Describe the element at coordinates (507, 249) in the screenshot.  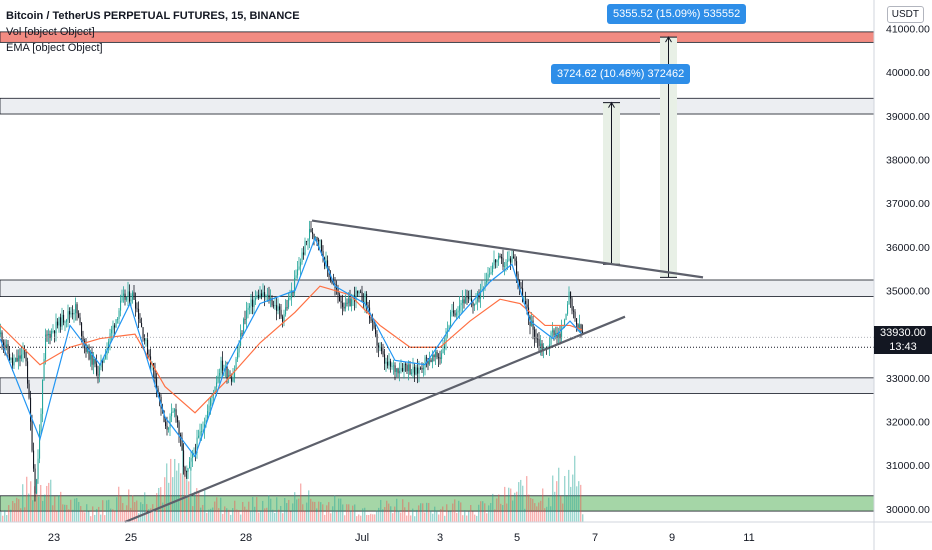
I see `trendline-descending` at that location.